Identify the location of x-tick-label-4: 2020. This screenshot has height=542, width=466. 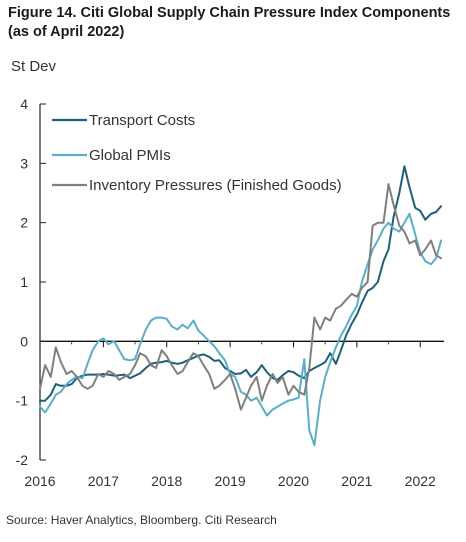
(293, 481).